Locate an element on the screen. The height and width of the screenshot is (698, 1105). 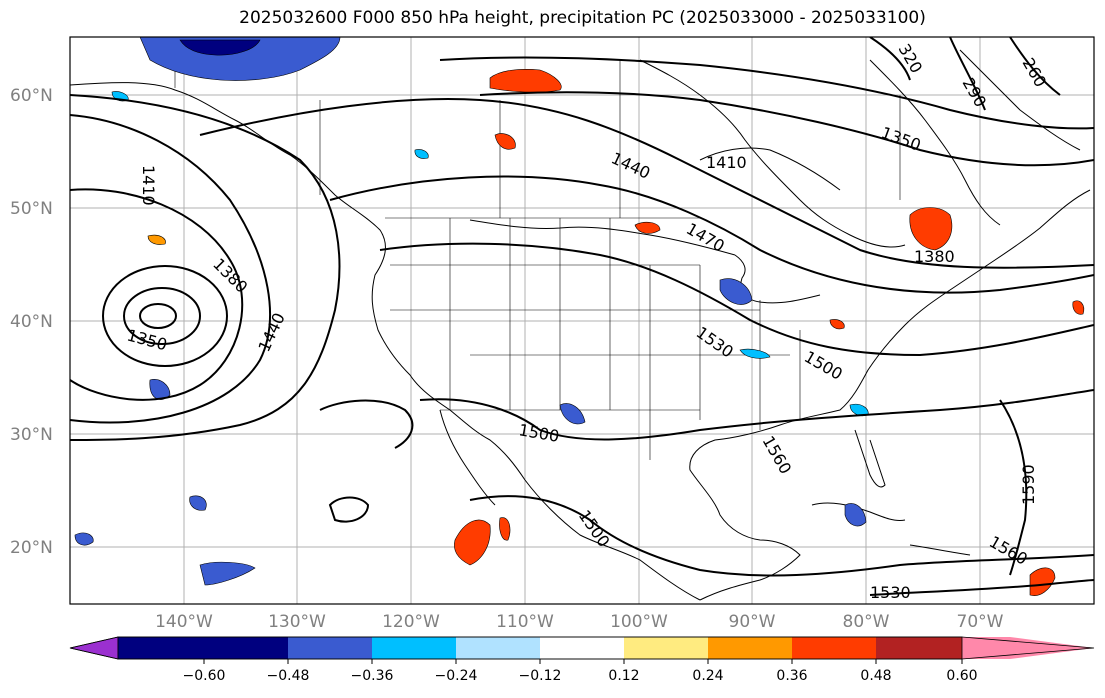
lon-label: 70°W is located at coordinates (980, 622).